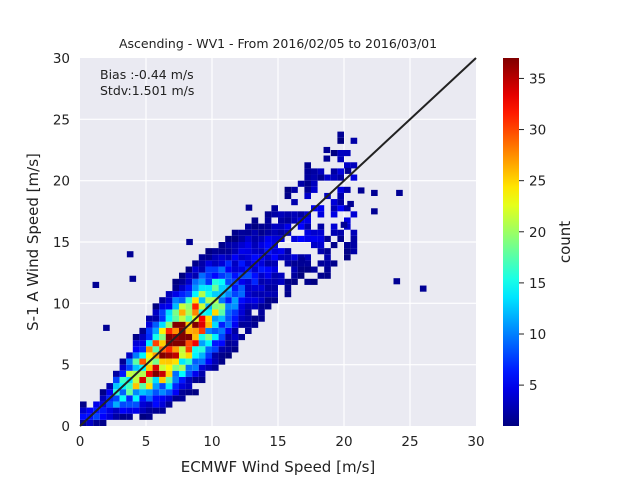 The image size is (640, 484). What do you see at coordinates (409, 442) in the screenshot?
I see `x-tick-label: 25` at bounding box center [409, 442].